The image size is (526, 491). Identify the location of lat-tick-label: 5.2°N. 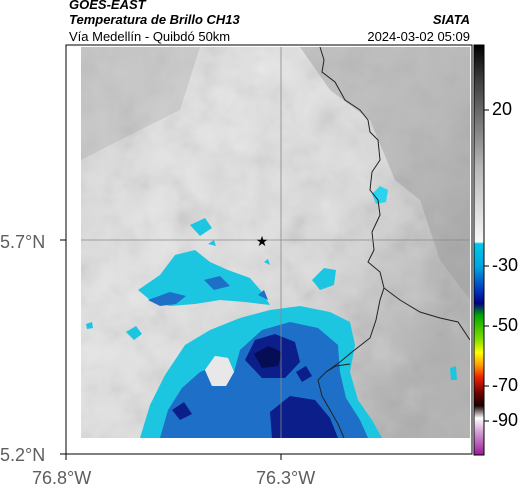
(23, 455).